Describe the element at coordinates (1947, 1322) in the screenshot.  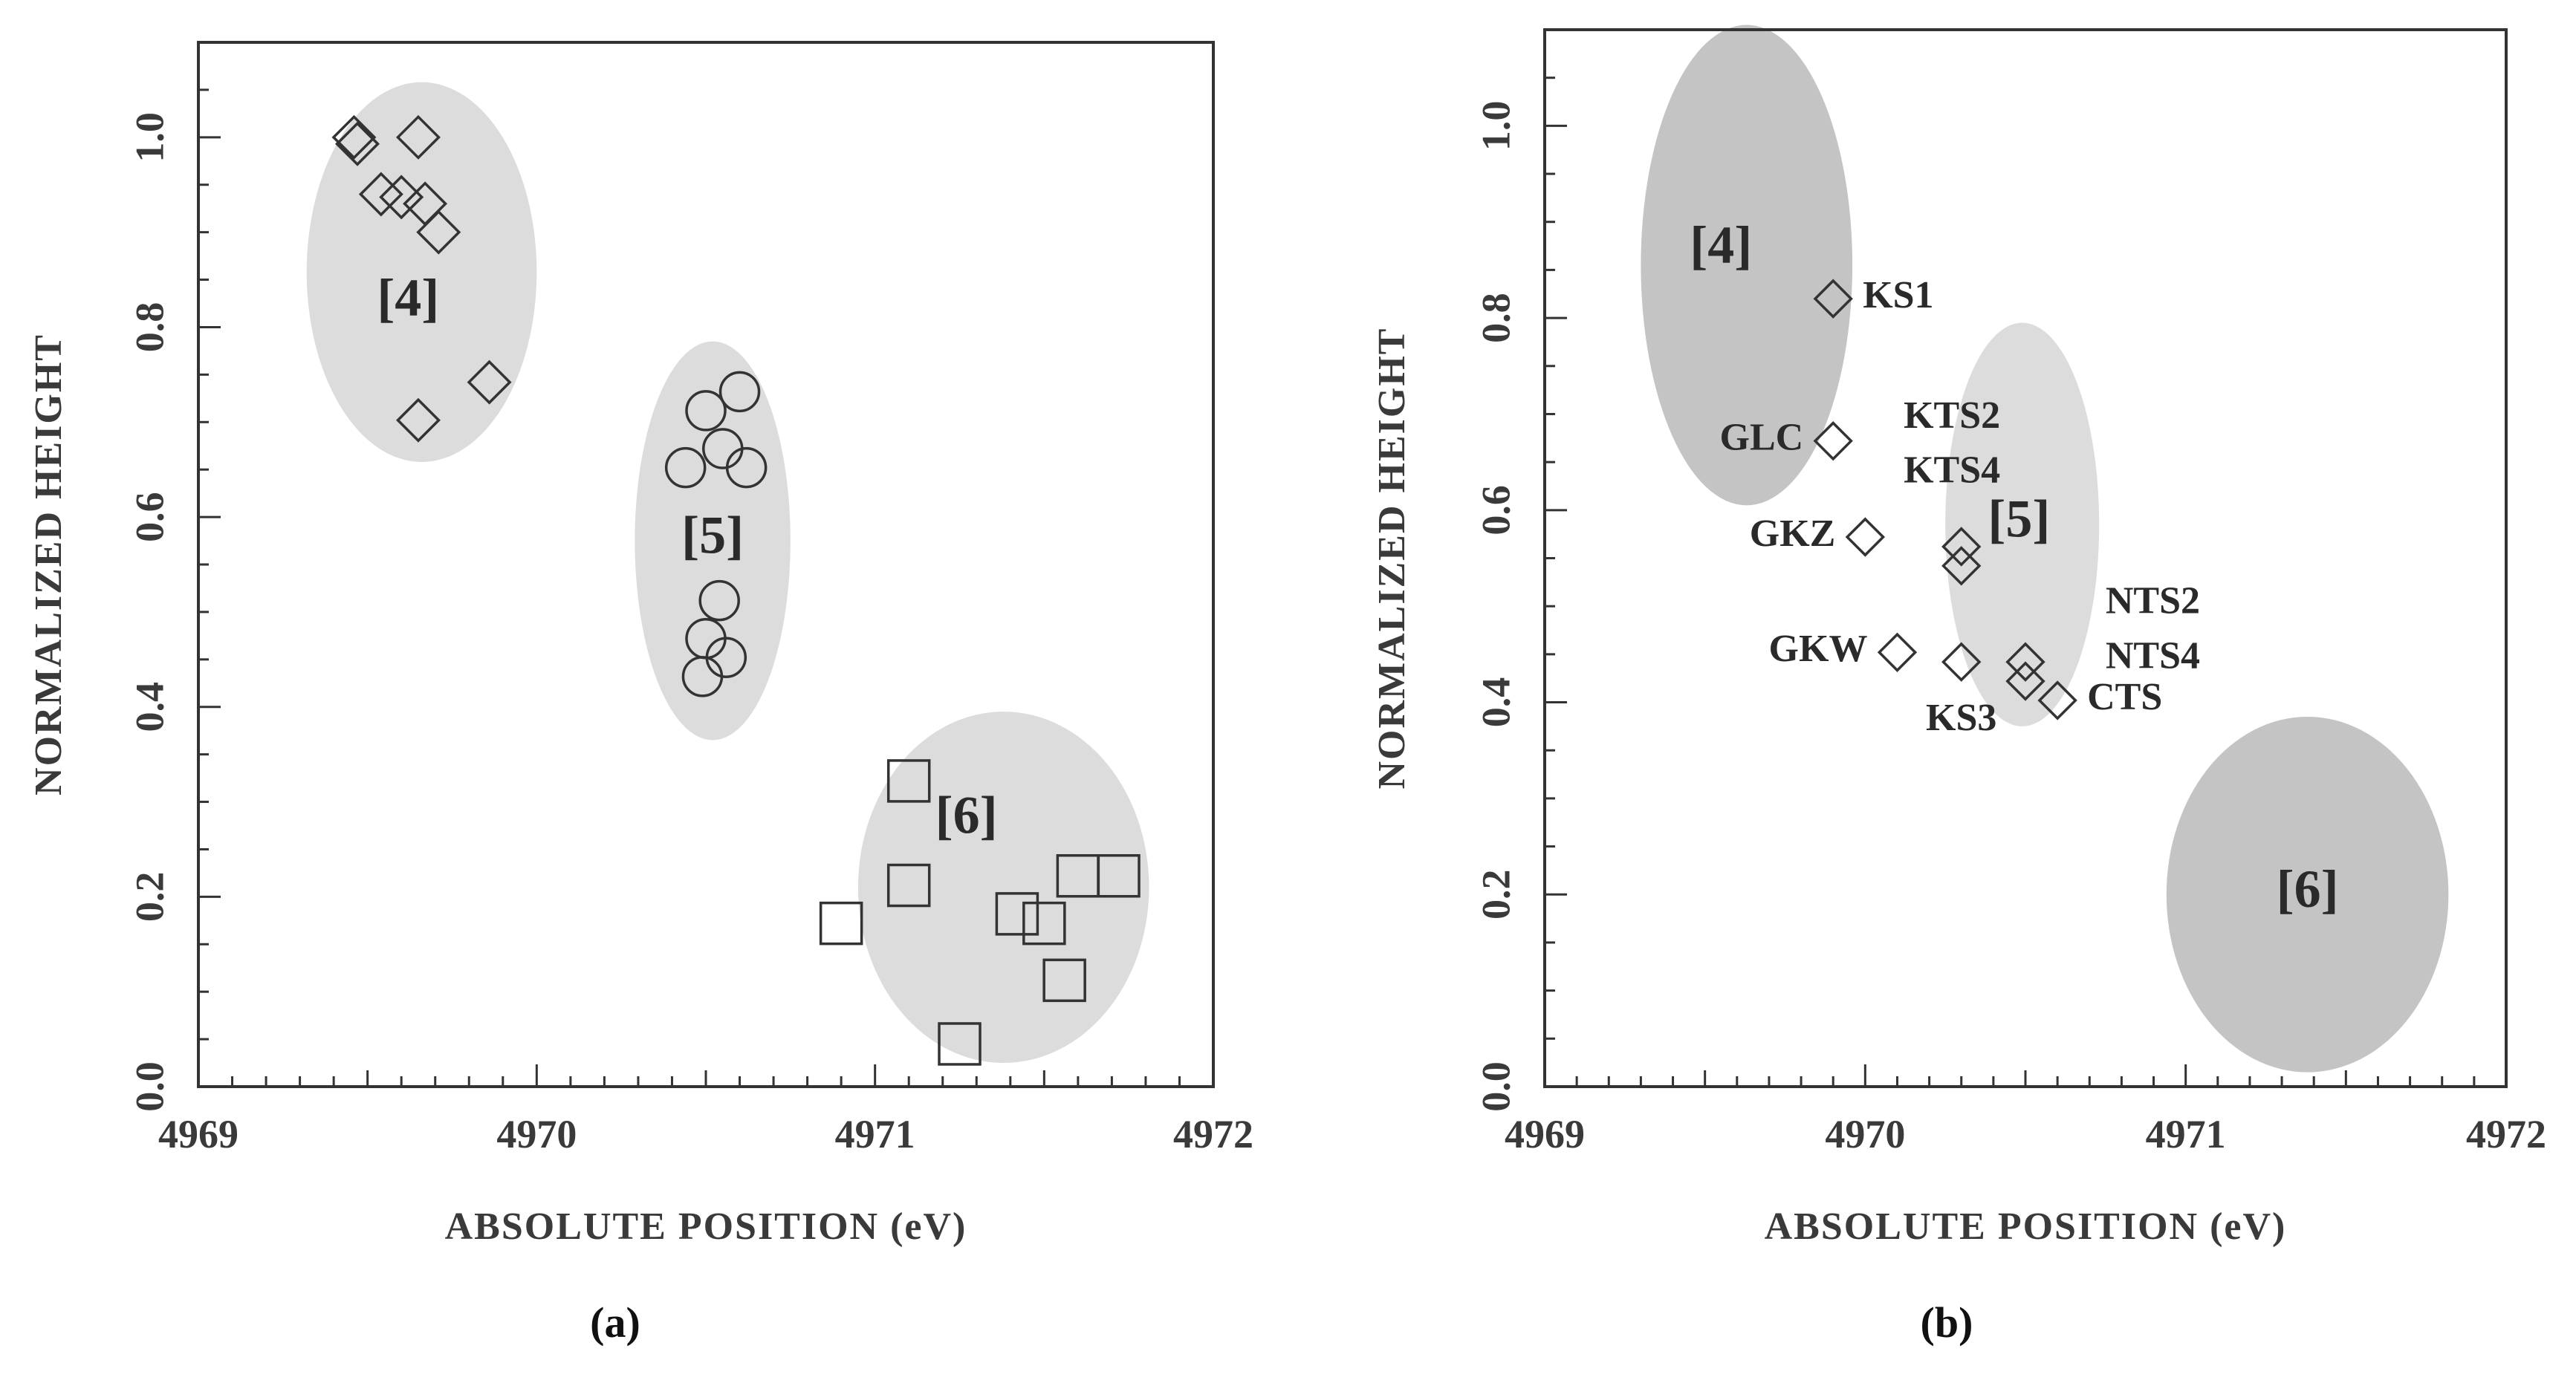
I see `panel-label: (b)` at that location.